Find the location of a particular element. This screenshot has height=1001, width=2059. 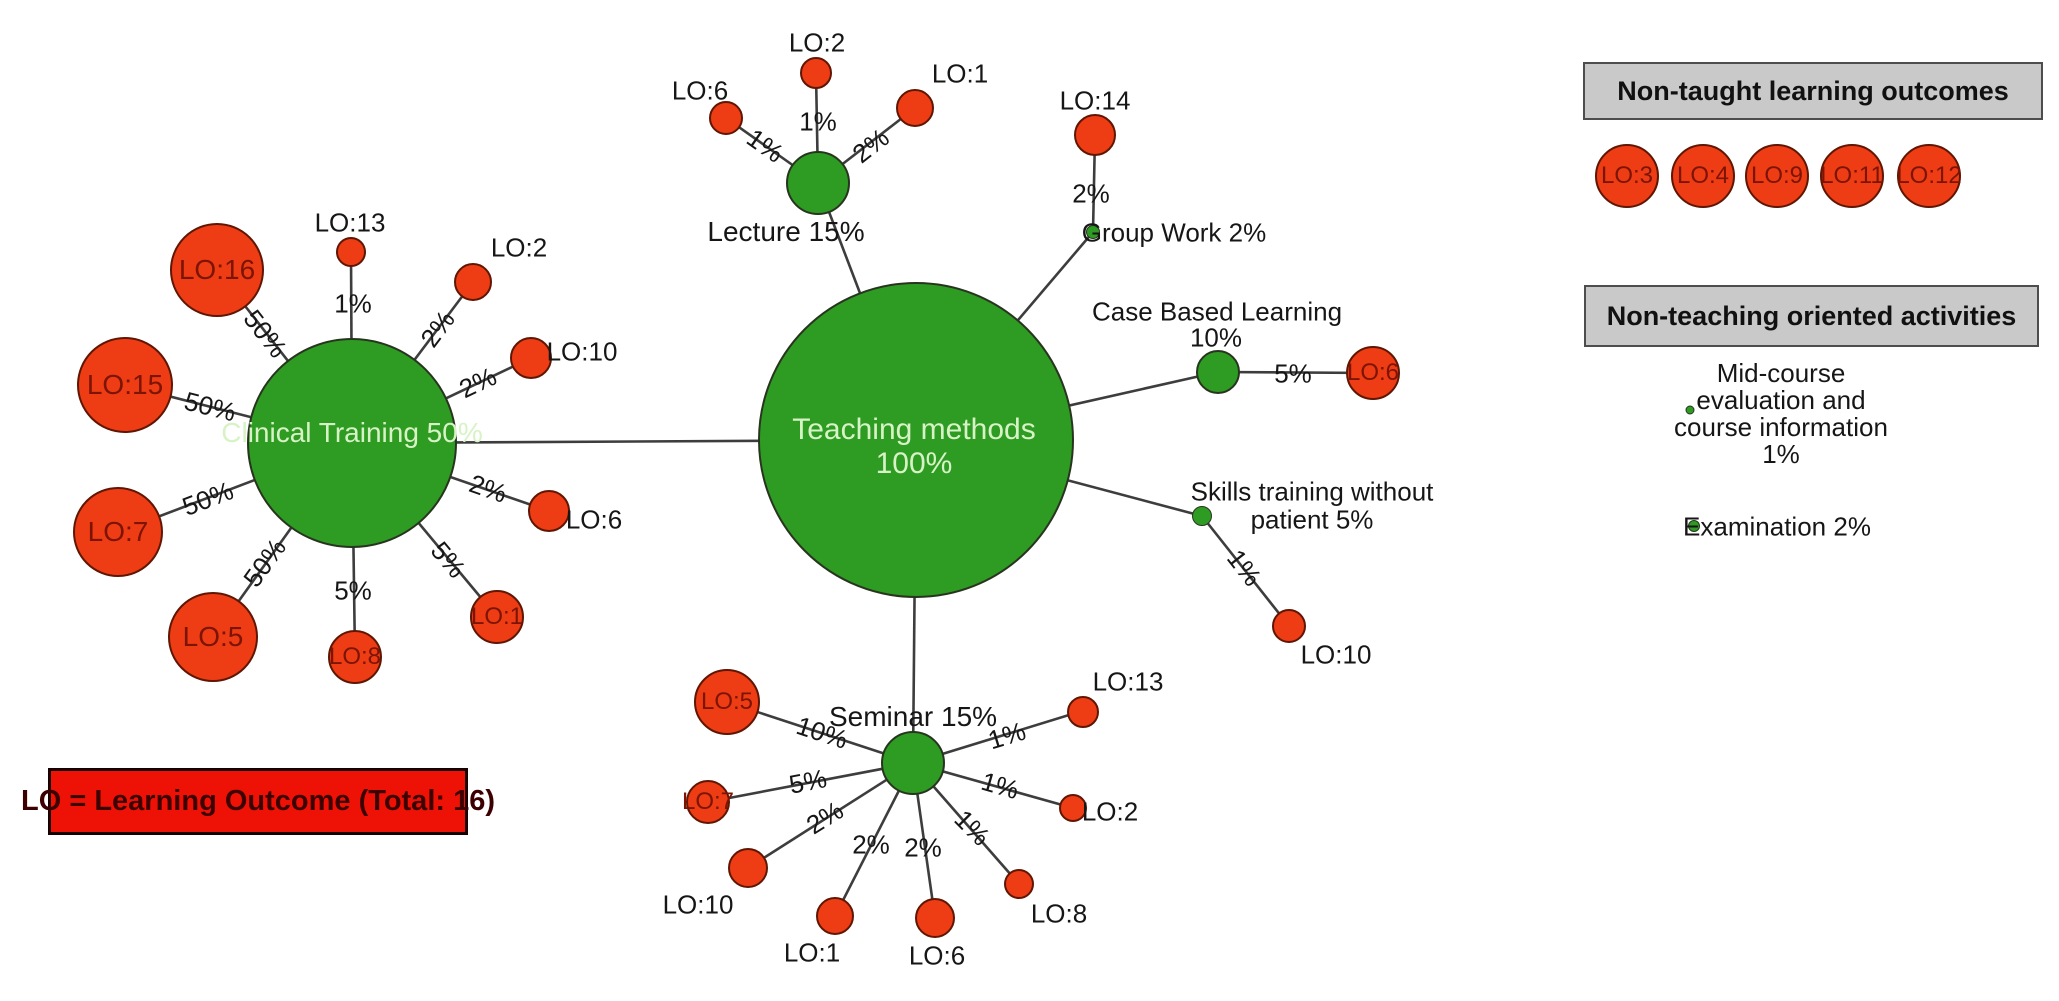

clinical-lo15-node: LO:15 is located at coordinates (125, 385).